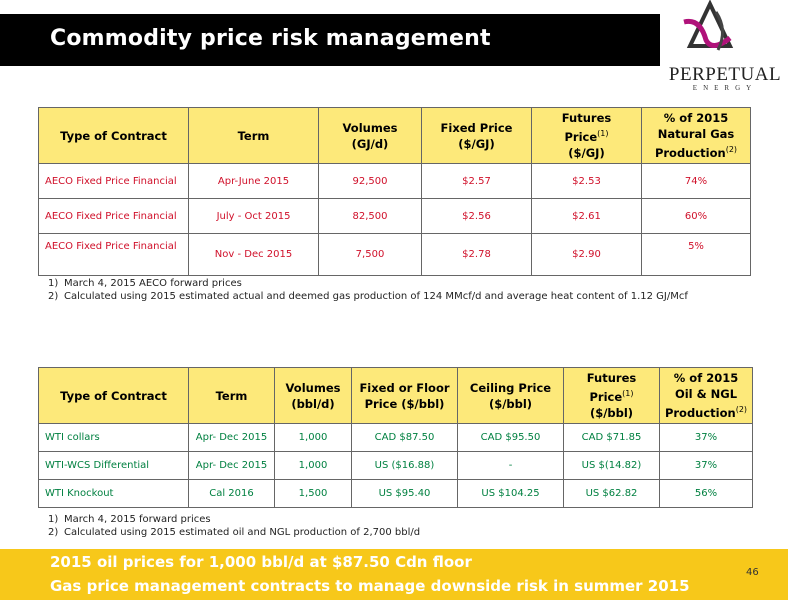 This screenshot has height=600, width=788. Describe the element at coordinates (752, 572) in the screenshot. I see `page-number: 46` at that location.